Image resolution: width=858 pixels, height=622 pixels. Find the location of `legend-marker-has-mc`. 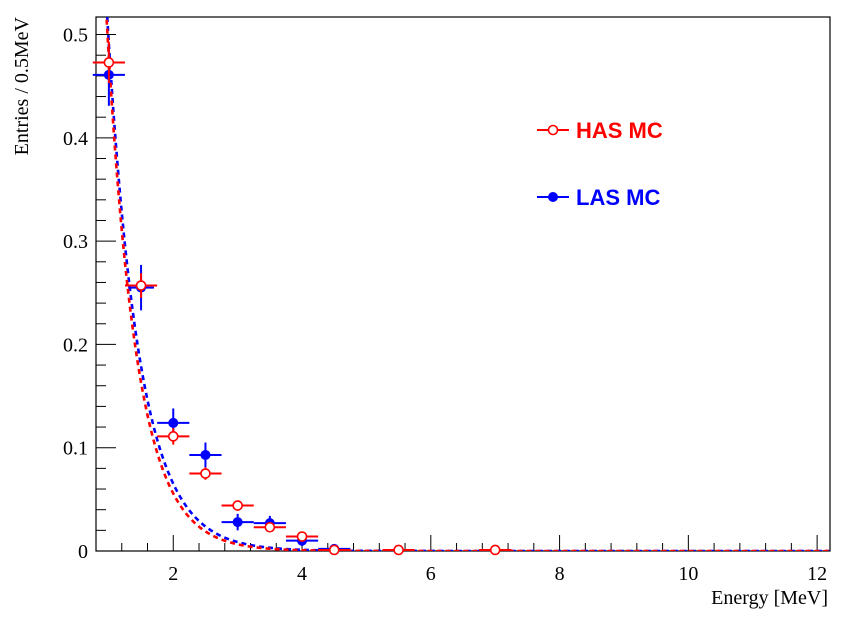

legend-marker-has-mc is located at coordinates (553, 130).